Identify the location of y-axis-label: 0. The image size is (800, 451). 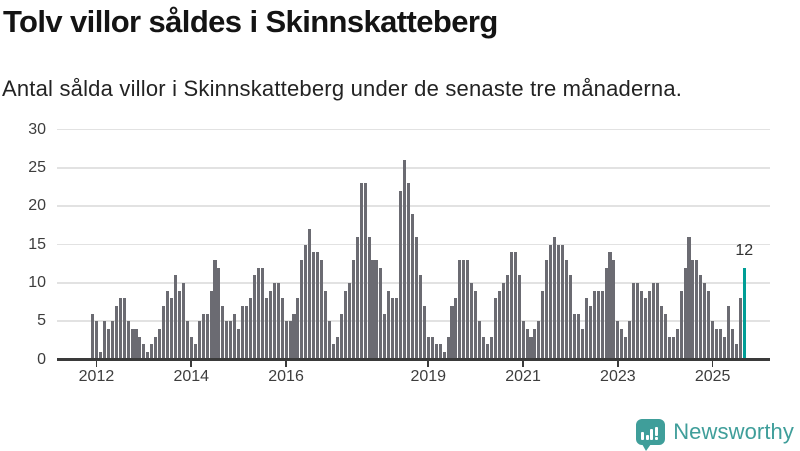
(41, 359).